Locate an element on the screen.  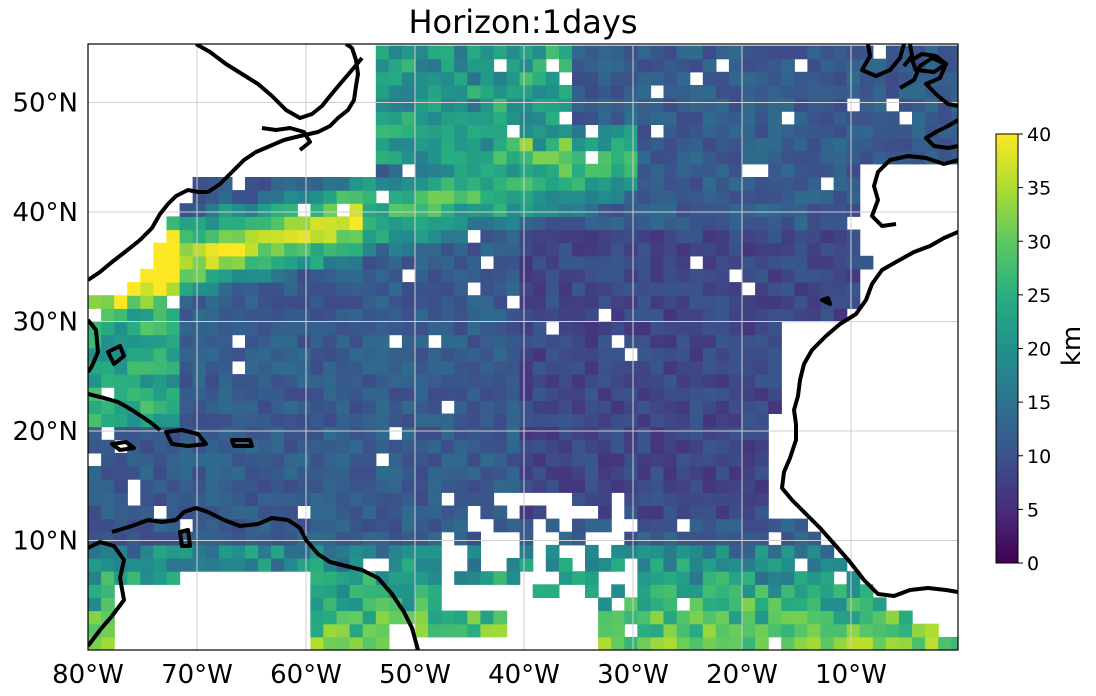
lat-tick-label: 30°N is located at coordinates (45, 323).